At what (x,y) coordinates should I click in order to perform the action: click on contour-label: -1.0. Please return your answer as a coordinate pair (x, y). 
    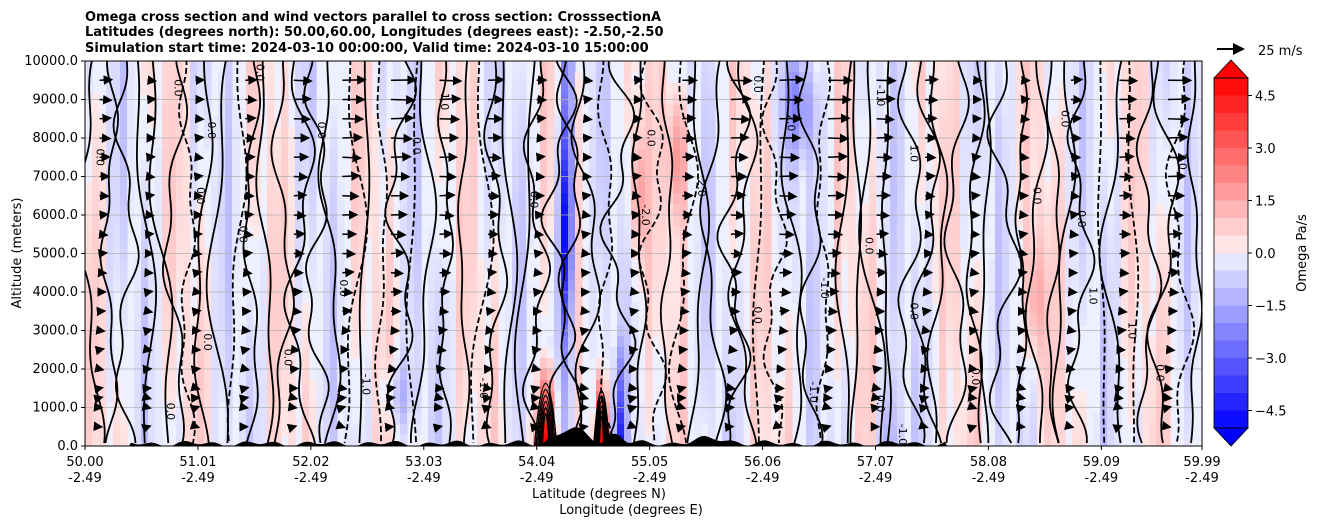
    Looking at the image, I should click on (824, 287).